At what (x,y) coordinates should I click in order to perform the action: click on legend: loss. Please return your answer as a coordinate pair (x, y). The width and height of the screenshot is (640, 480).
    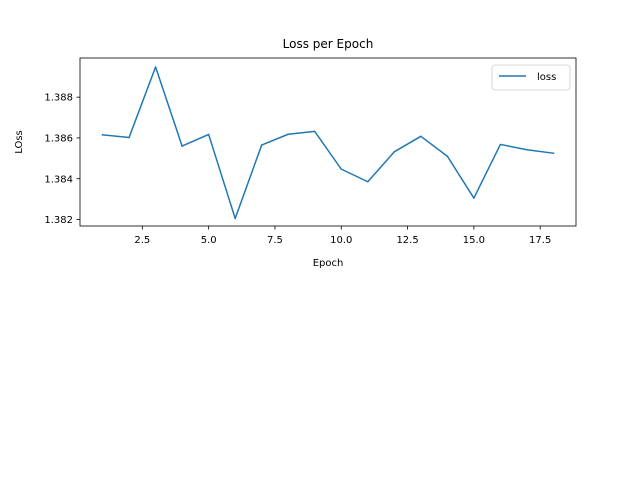
    Looking at the image, I should click on (531, 77).